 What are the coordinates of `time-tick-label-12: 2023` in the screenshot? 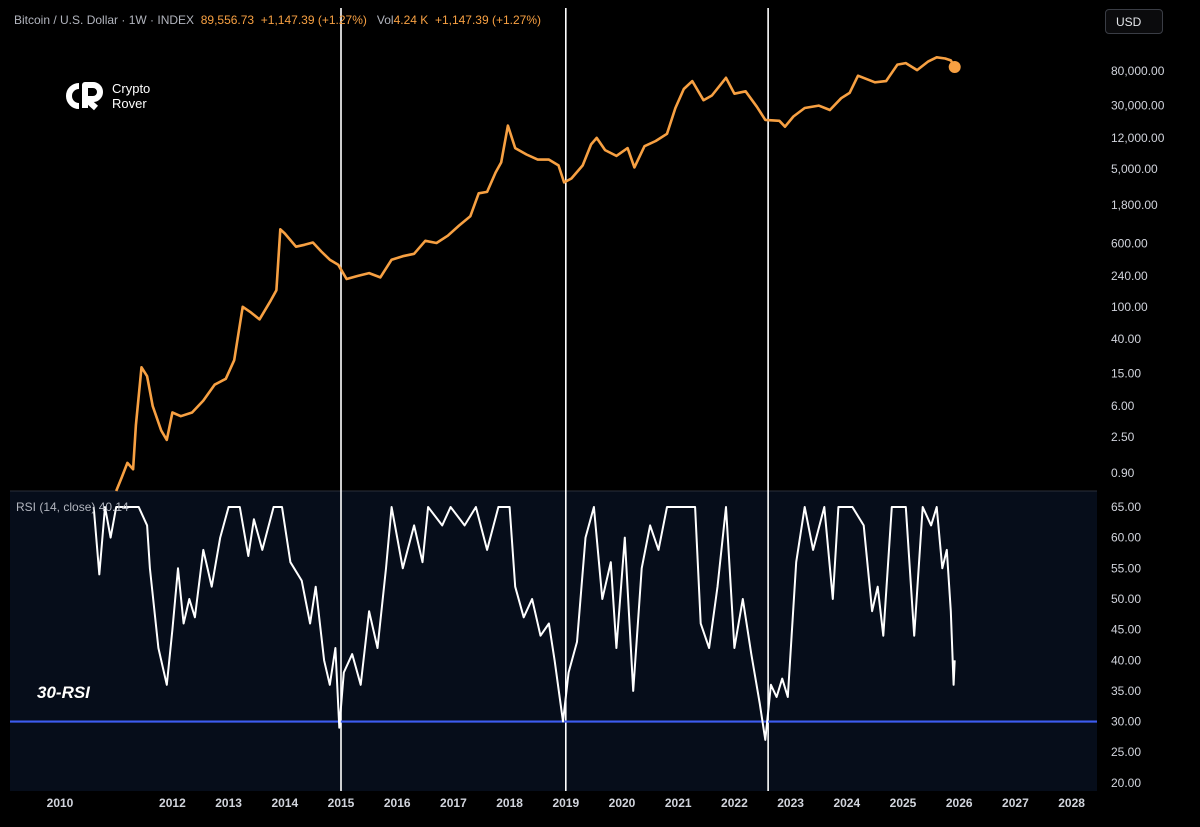 It's located at (790, 803).